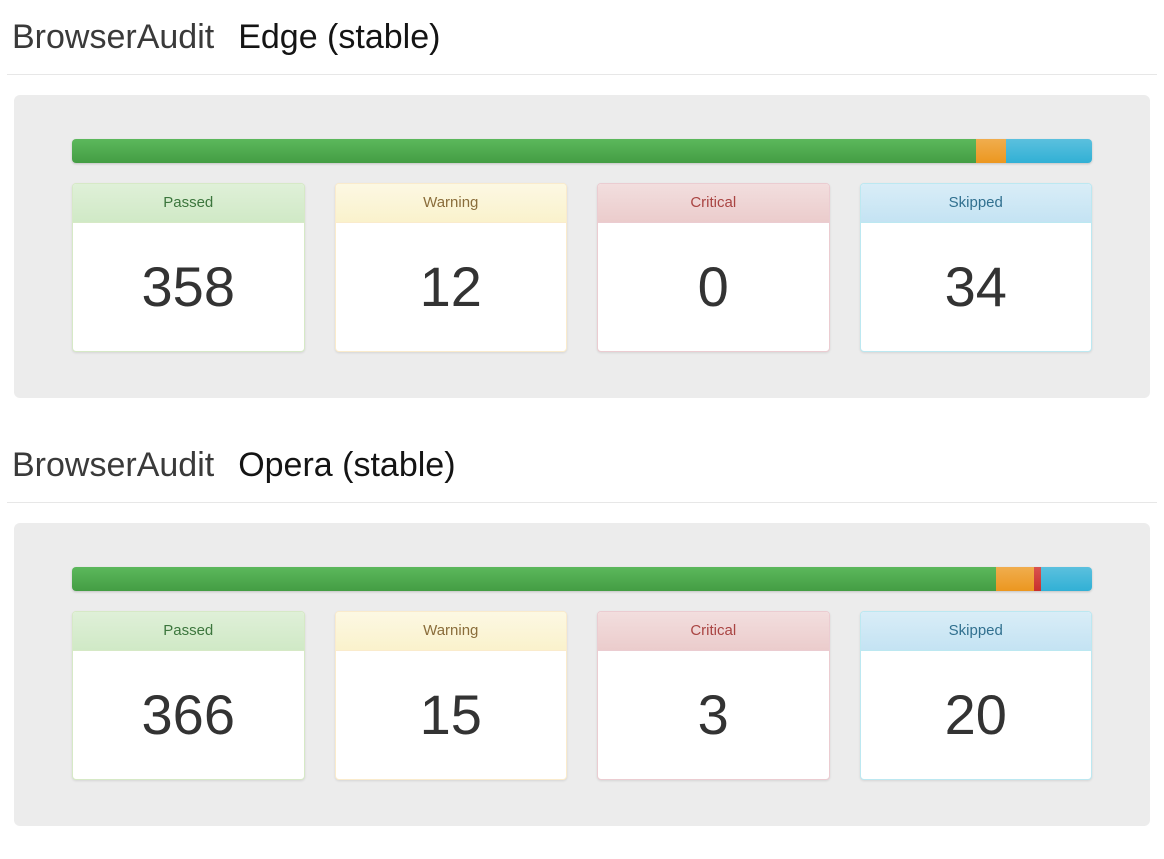 This screenshot has height=859, width=1164. I want to click on stat-card-body: 358, so click(188, 287).